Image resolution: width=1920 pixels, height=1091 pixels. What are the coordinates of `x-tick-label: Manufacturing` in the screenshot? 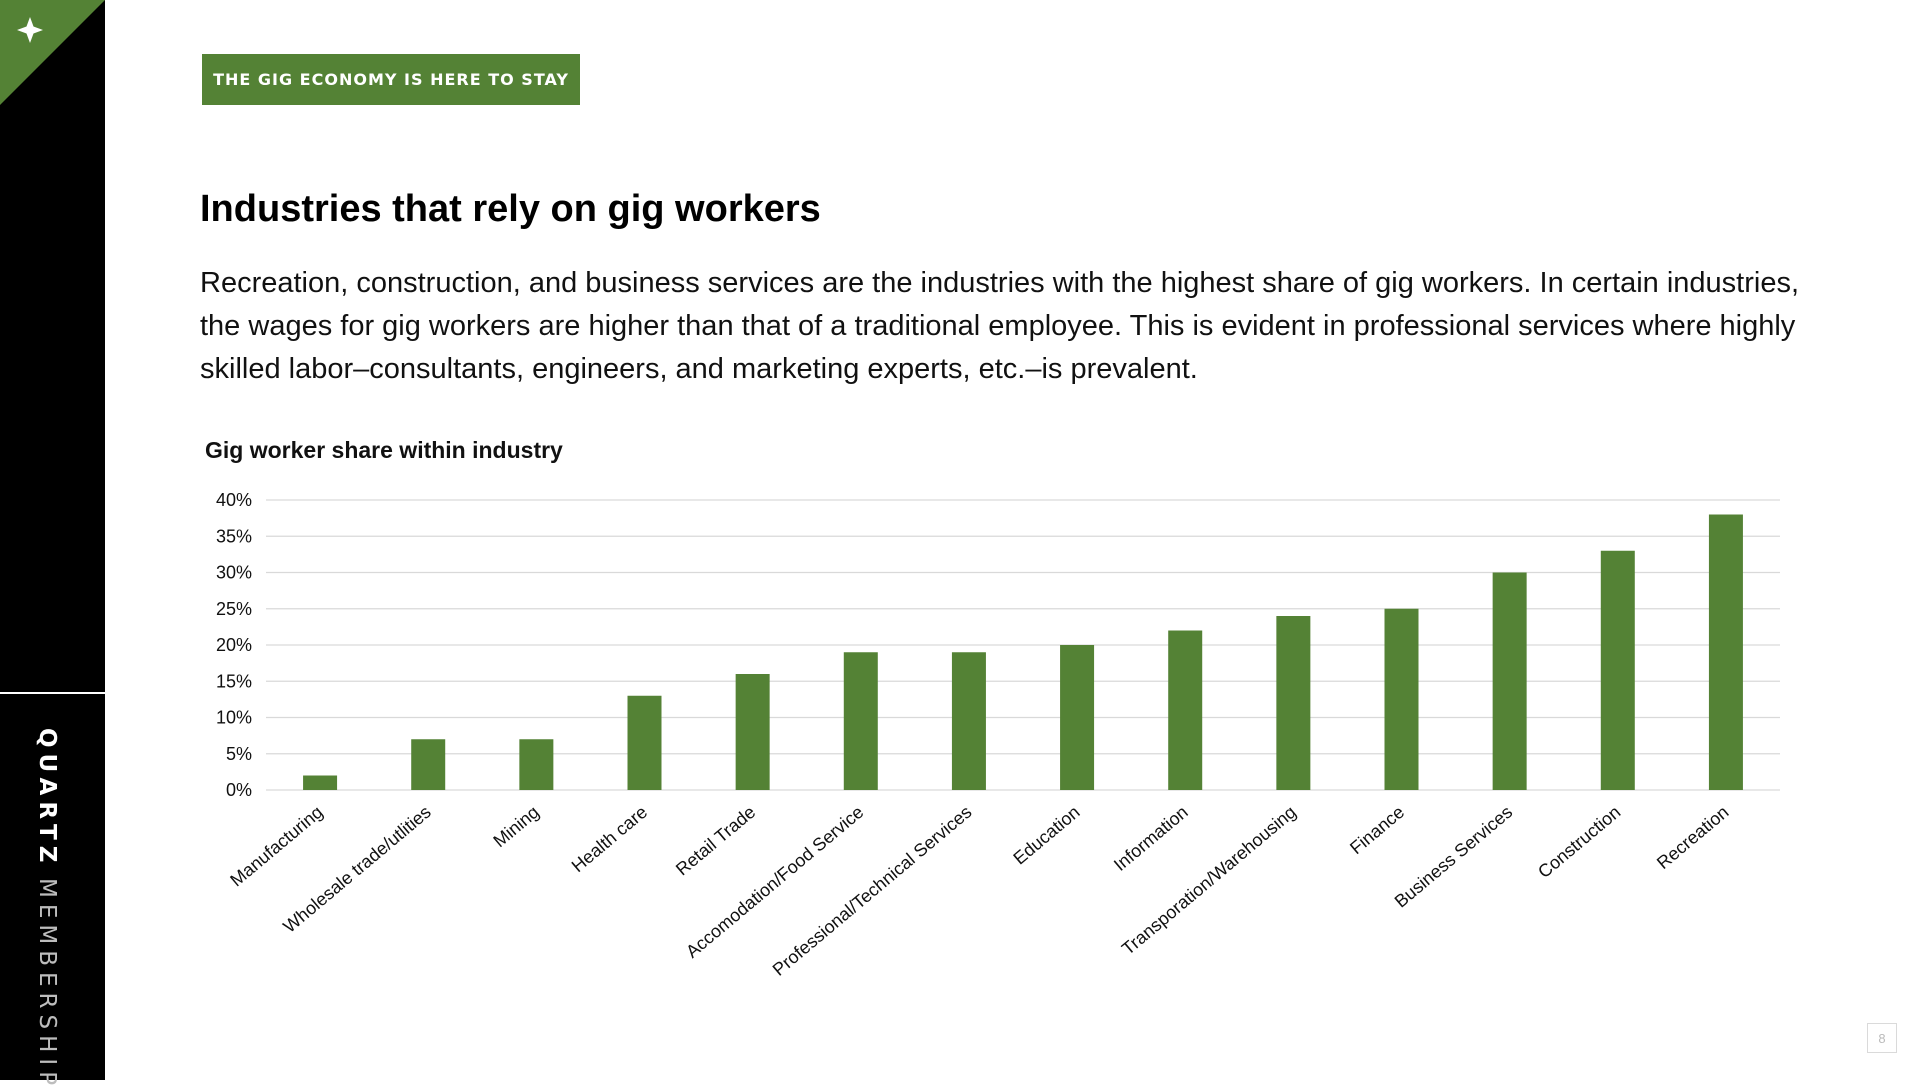 It's located at (276, 846).